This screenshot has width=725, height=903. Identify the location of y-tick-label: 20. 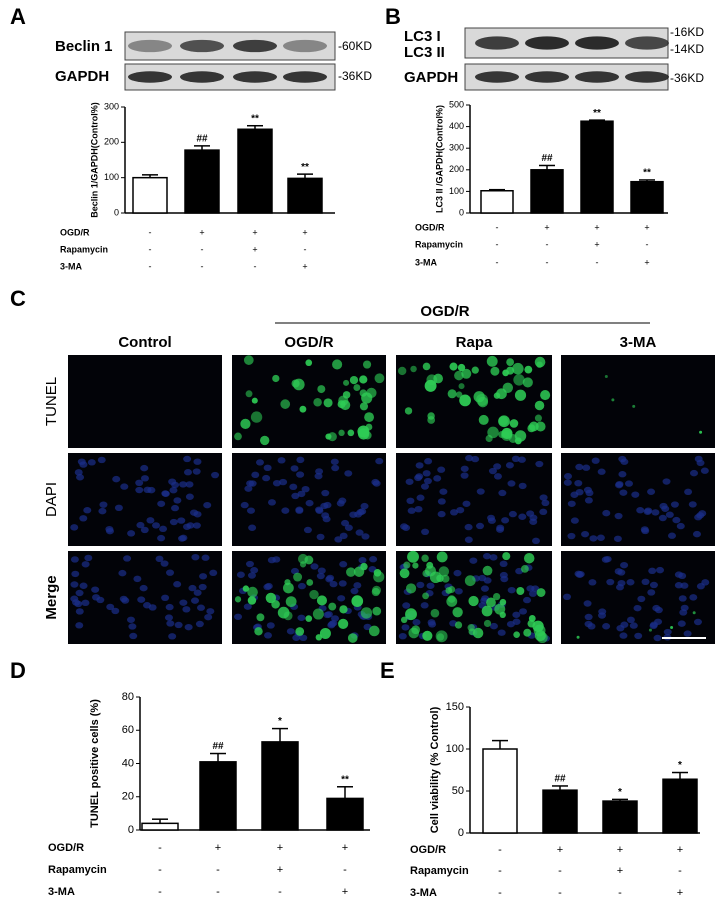
(128, 797).